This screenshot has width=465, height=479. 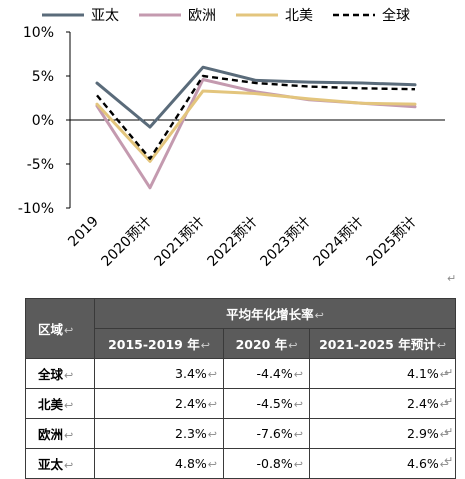 What do you see at coordinates (423, 463) in the screenshot?
I see `value-text: 4.6%` at bounding box center [423, 463].